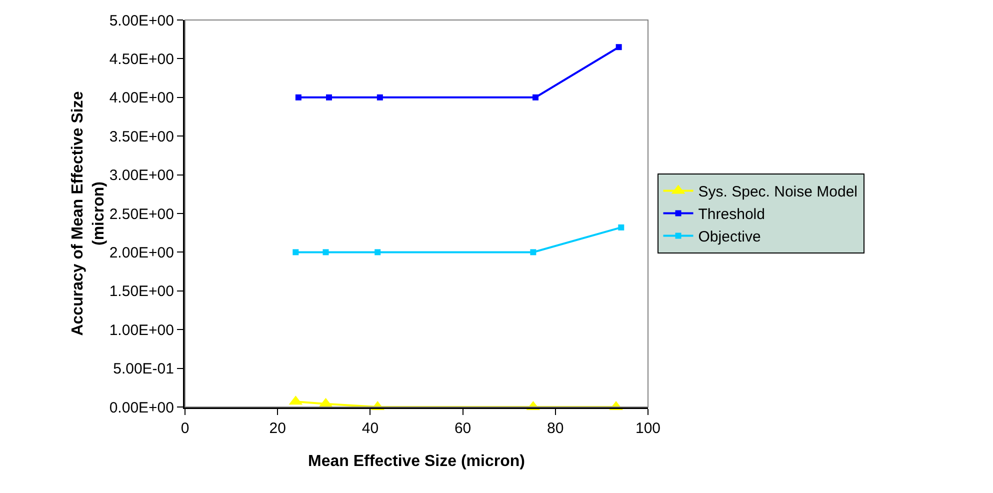 The width and height of the screenshot is (993, 493). I want to click on legend-label: Sys. Spec. Noise Model, so click(778, 192).